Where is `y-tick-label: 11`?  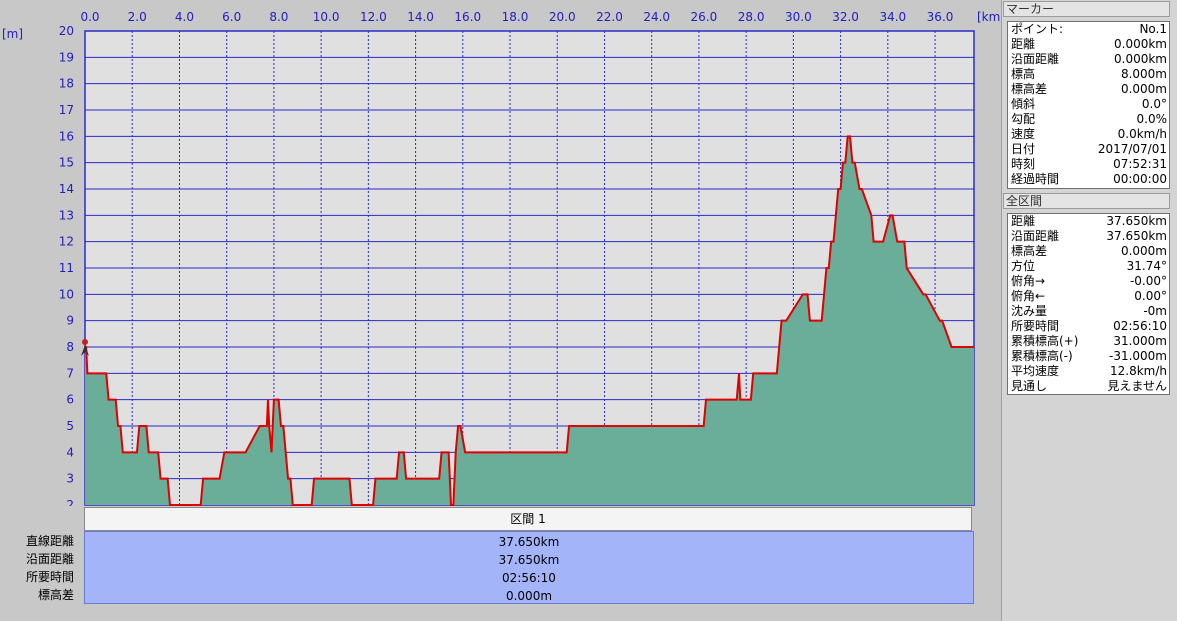 y-tick-label: 11 is located at coordinates (66, 268).